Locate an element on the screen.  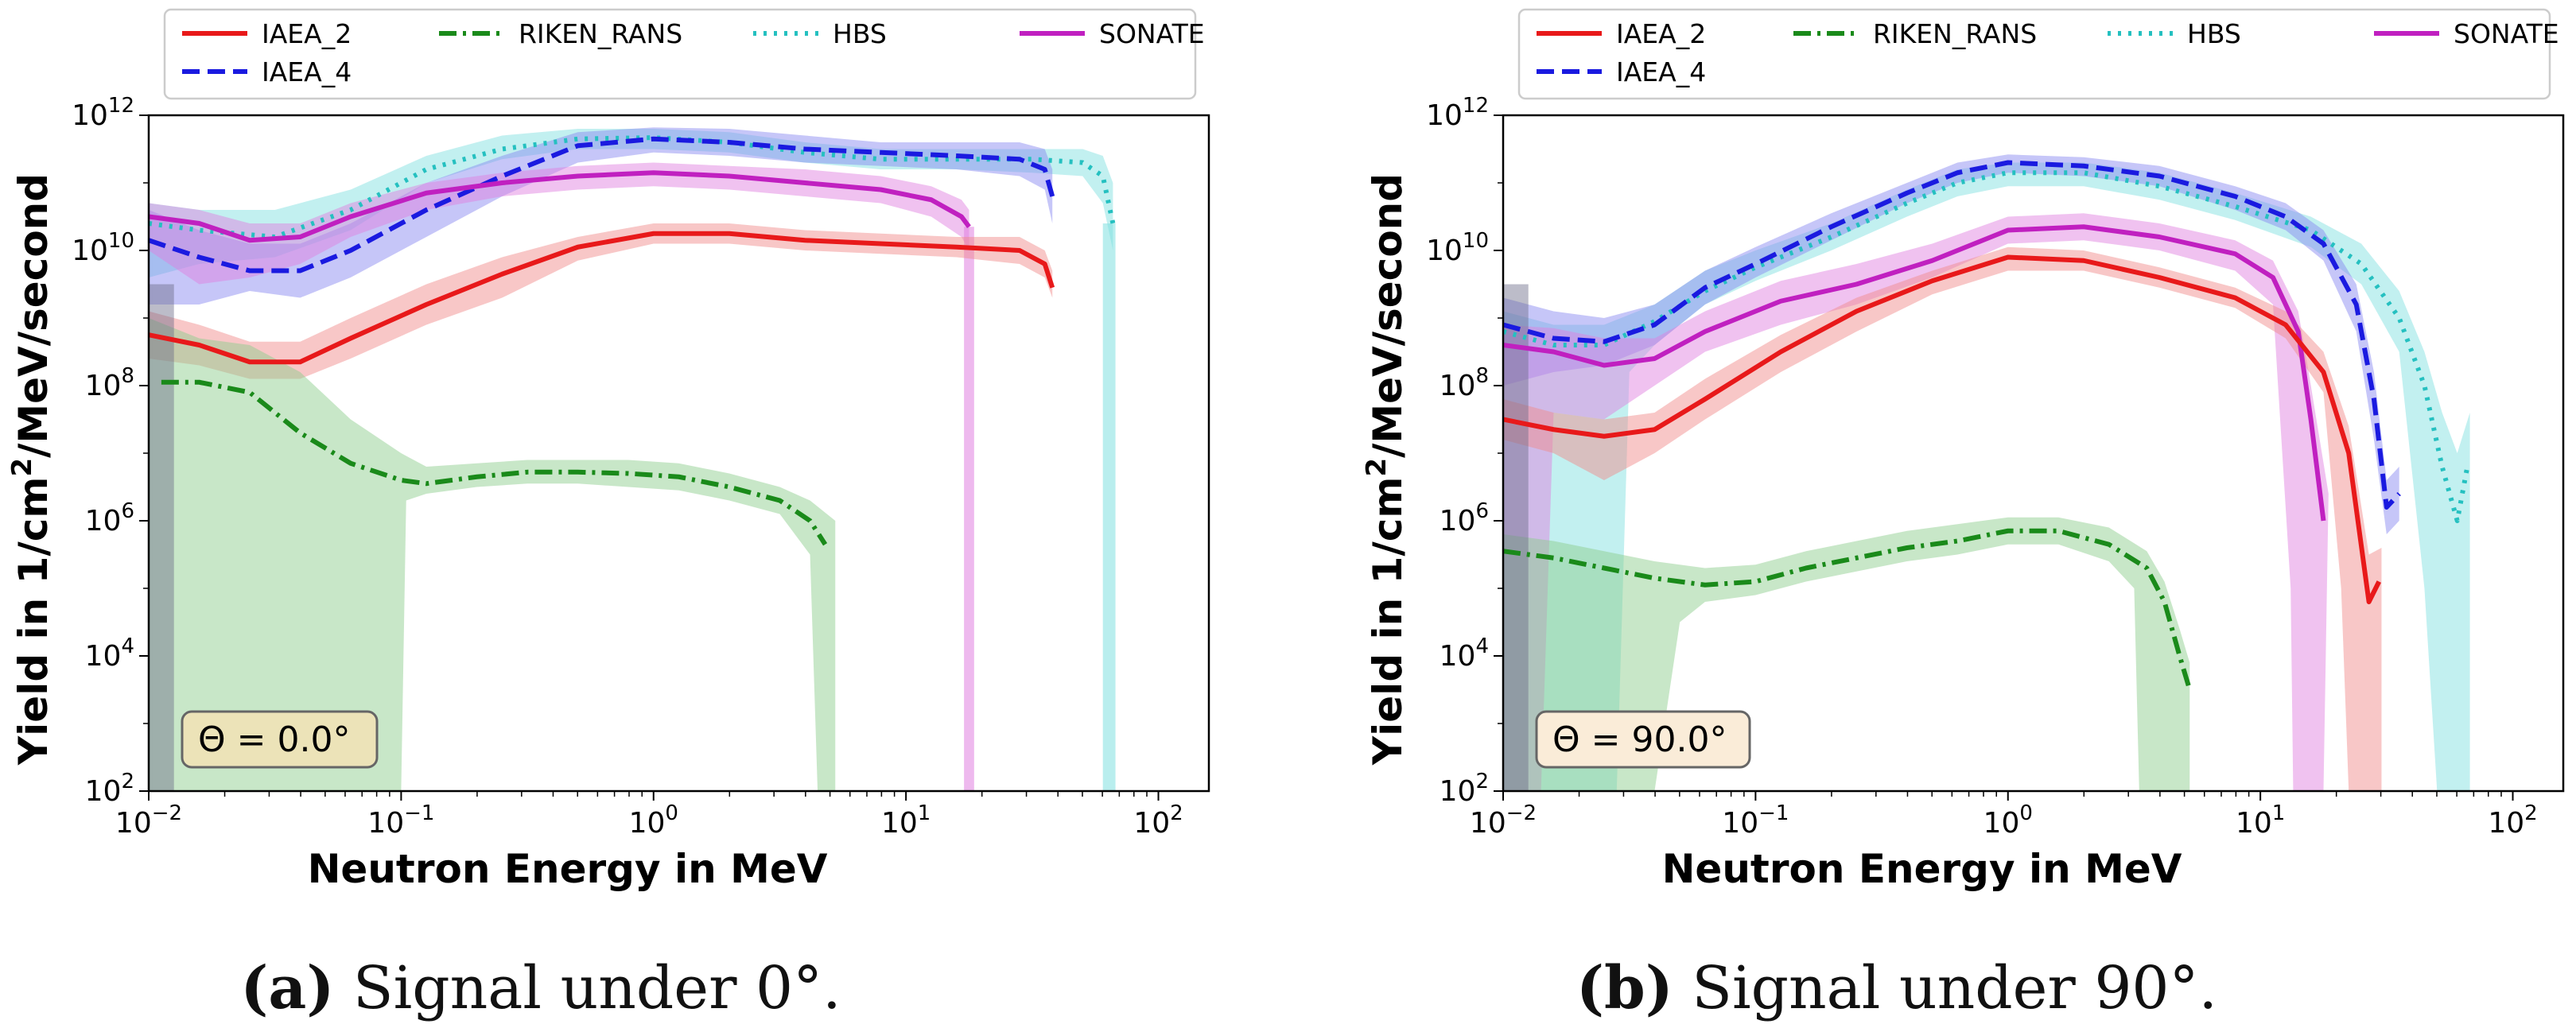
caption-a-text: Signal under 0°. is located at coordinates (587, 988).